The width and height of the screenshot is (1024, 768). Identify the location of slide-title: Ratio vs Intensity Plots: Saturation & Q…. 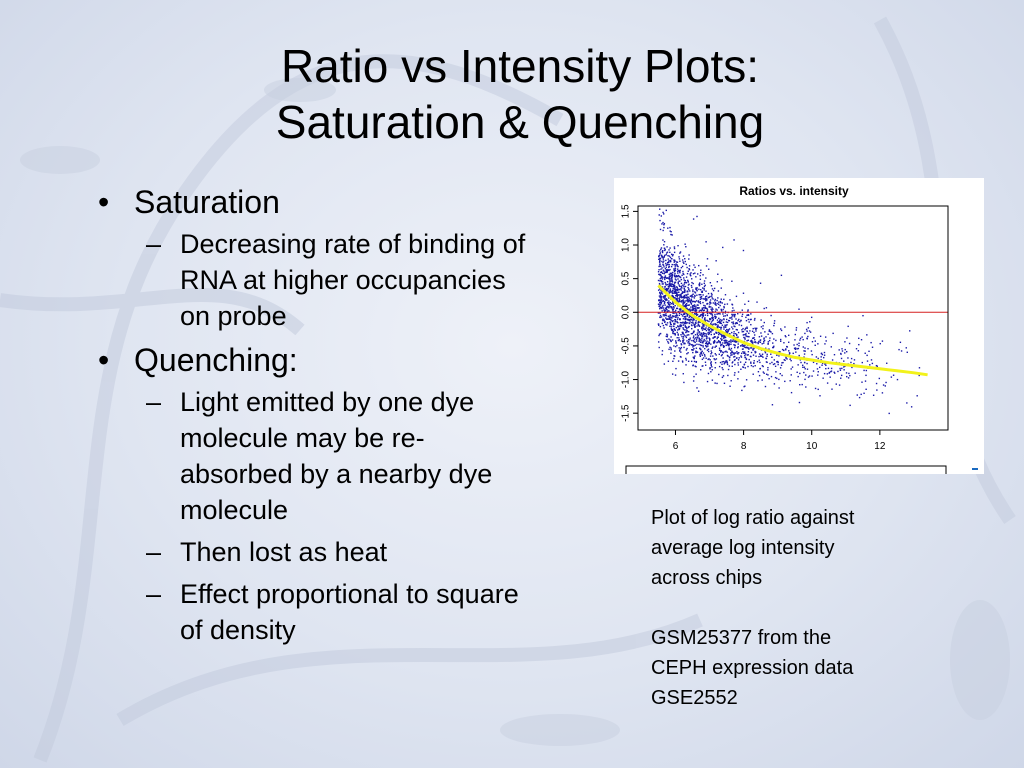
(512, 94).